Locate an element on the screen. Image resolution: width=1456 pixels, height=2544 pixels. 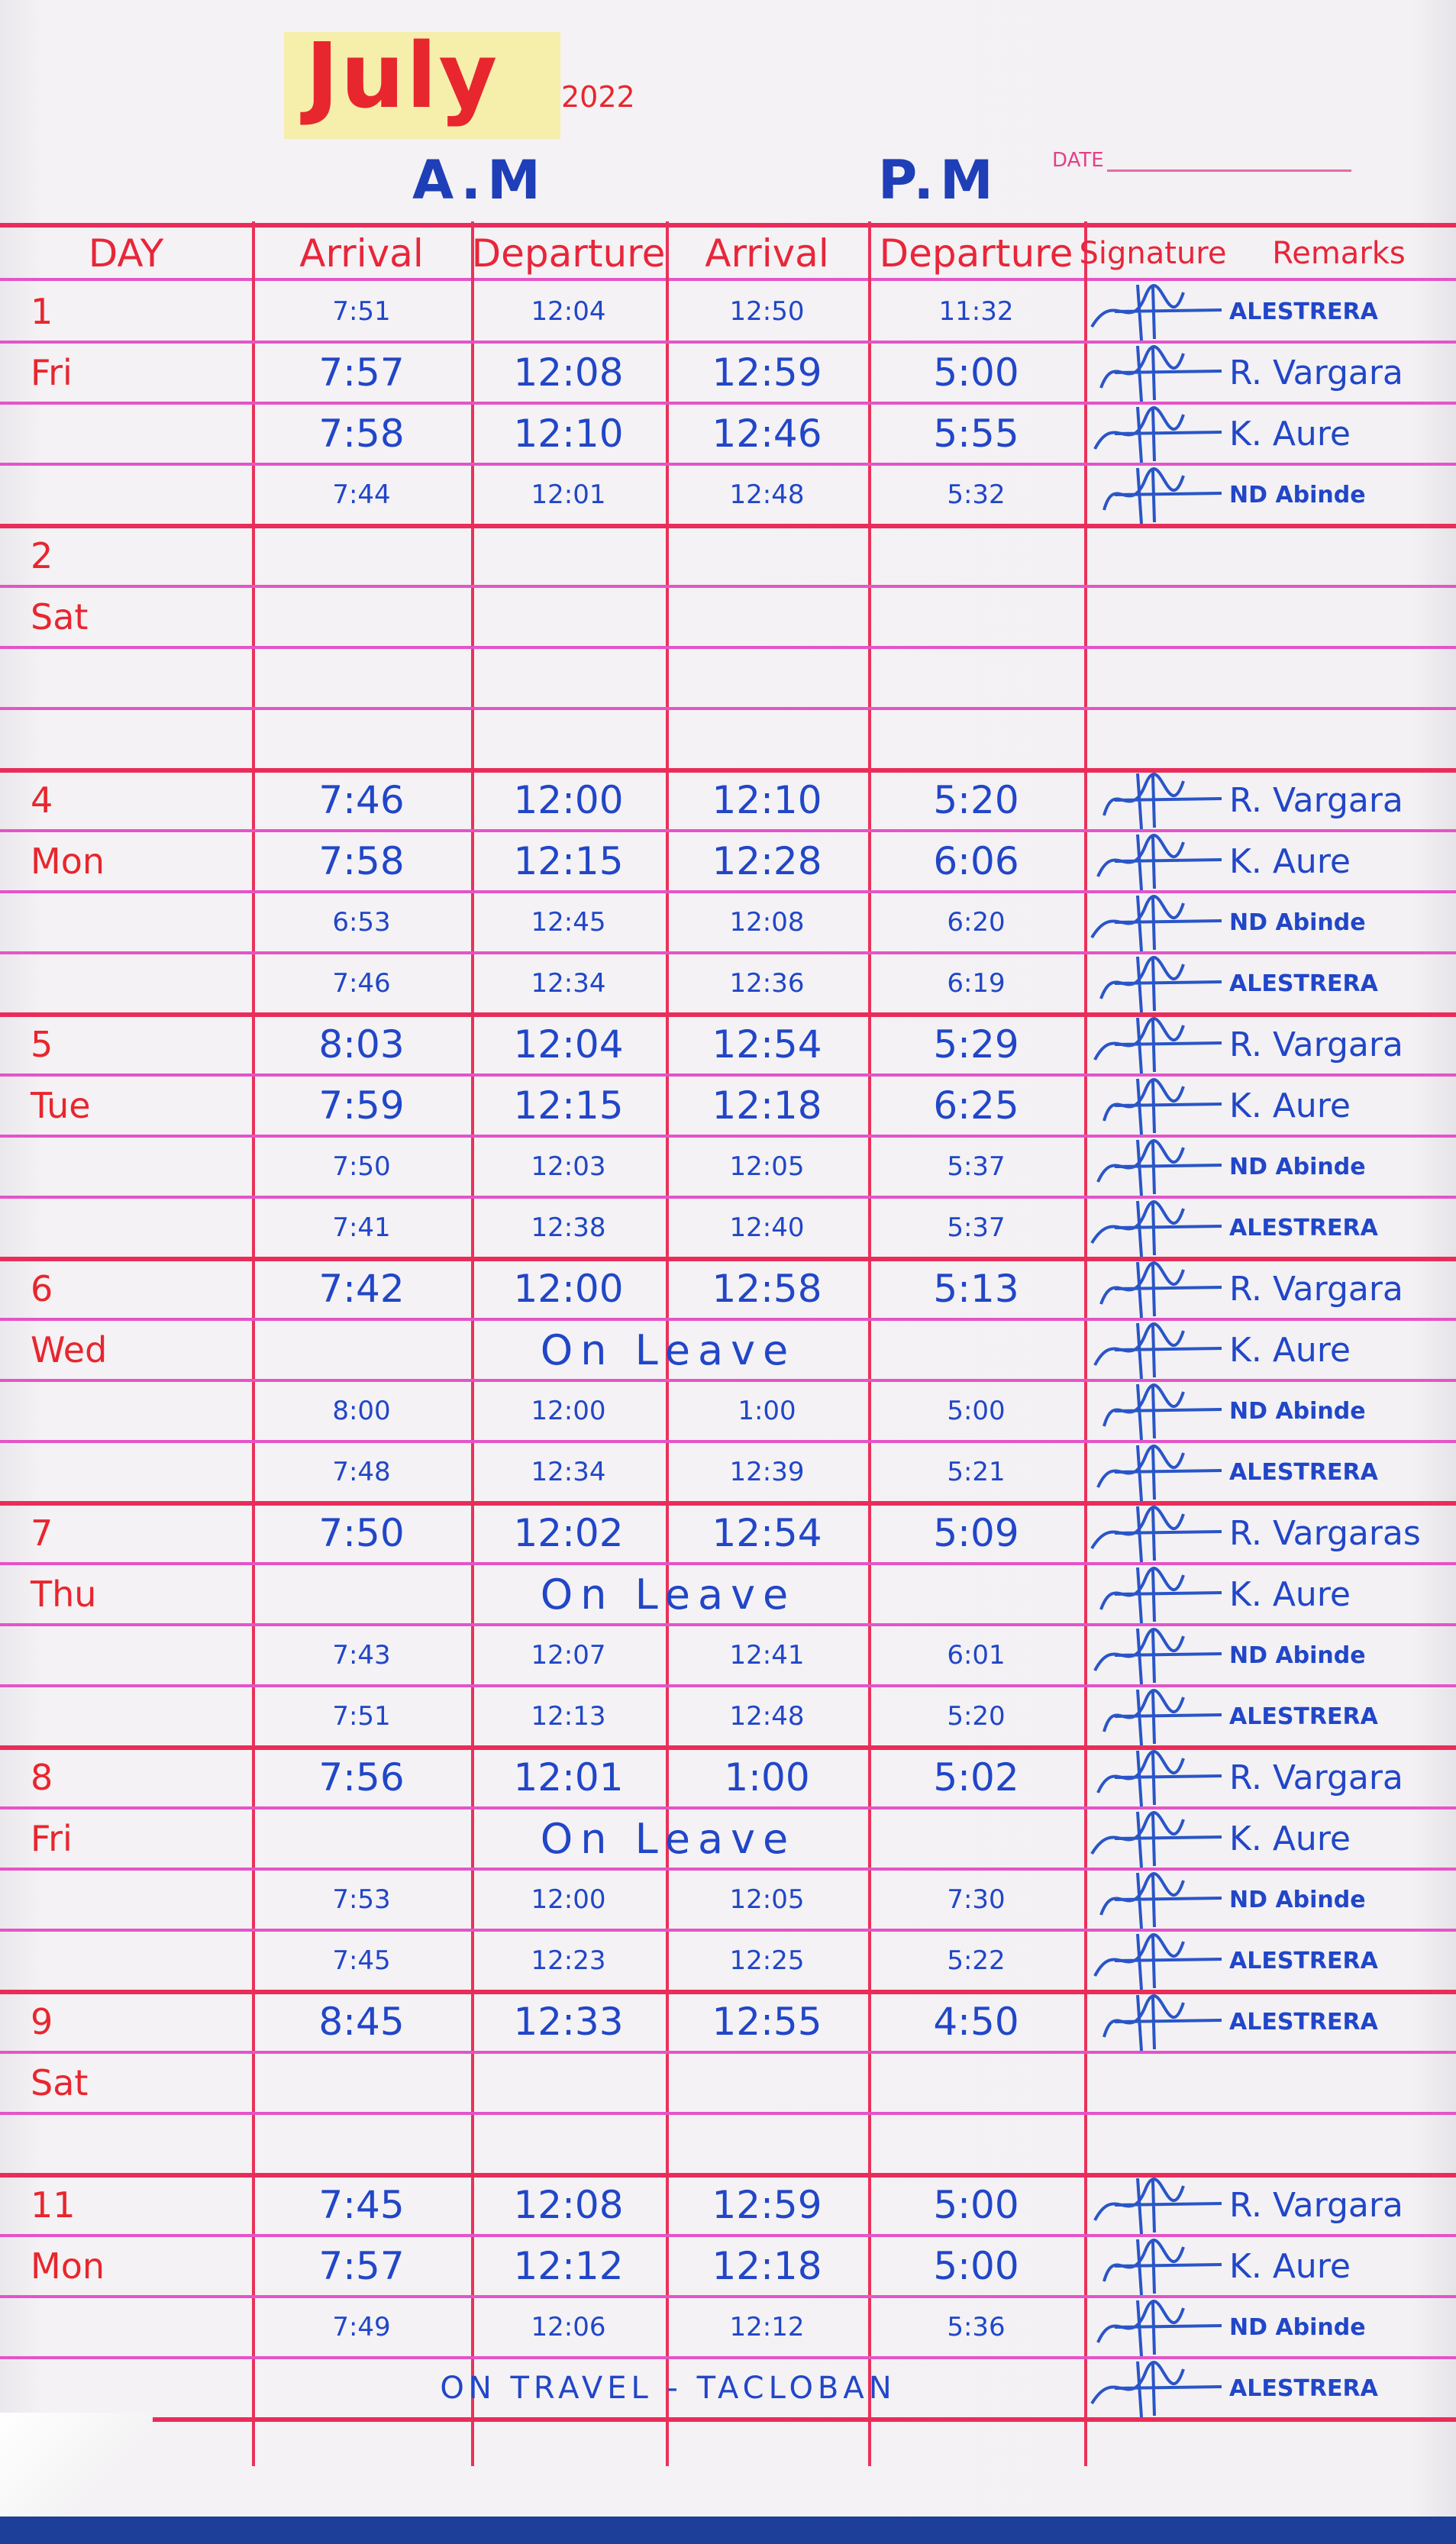
header-bottom-line is located at coordinates (728, 279).